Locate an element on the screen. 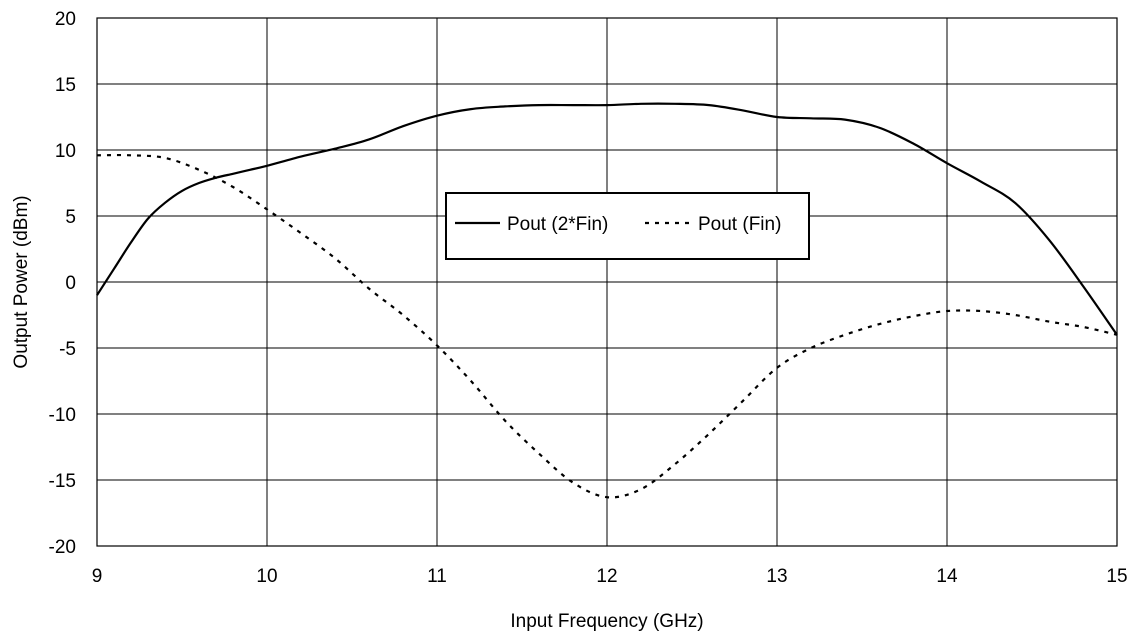  x-tick-label: 13 is located at coordinates (776, 576).